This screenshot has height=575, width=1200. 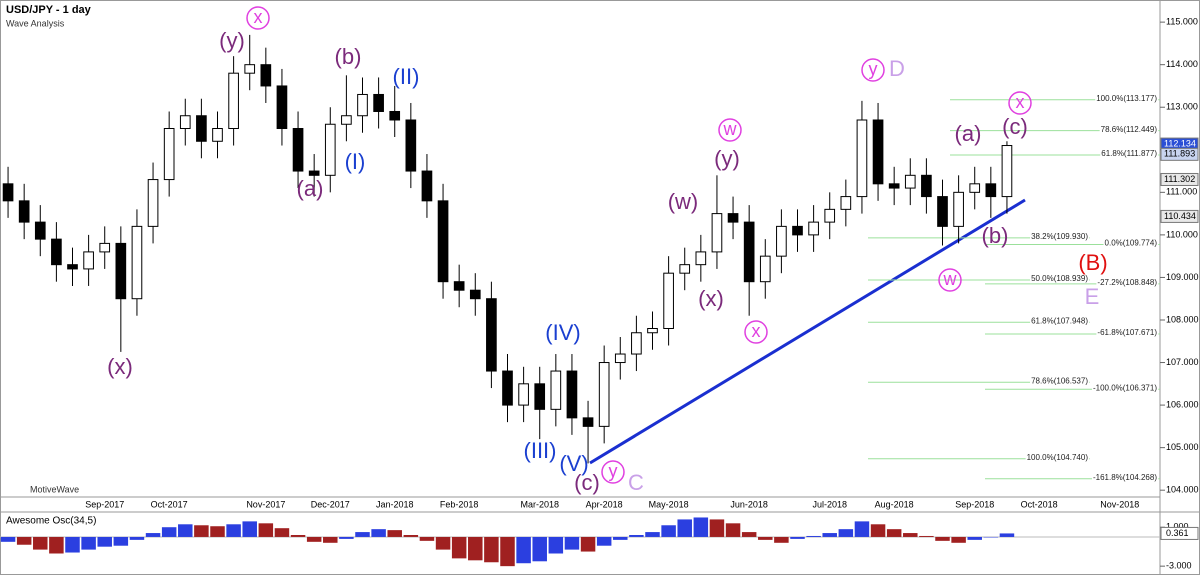 What do you see at coordinates (1125, 477) in the screenshot?
I see `fib-label: -161.8%(104.268)` at bounding box center [1125, 477].